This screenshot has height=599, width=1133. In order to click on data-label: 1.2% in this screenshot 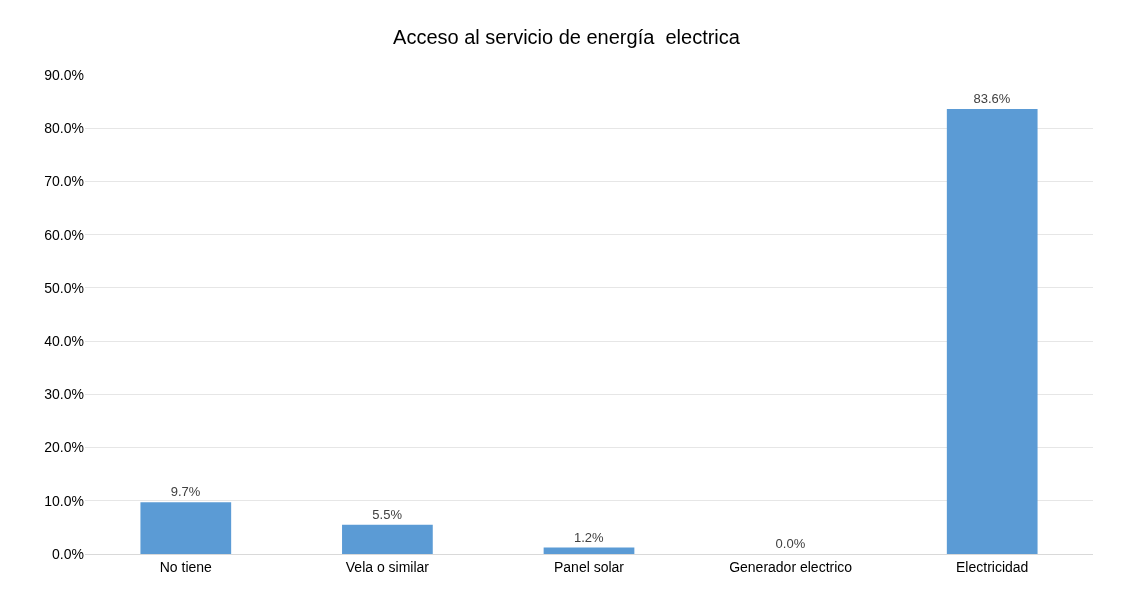, I will do `click(589, 537)`.